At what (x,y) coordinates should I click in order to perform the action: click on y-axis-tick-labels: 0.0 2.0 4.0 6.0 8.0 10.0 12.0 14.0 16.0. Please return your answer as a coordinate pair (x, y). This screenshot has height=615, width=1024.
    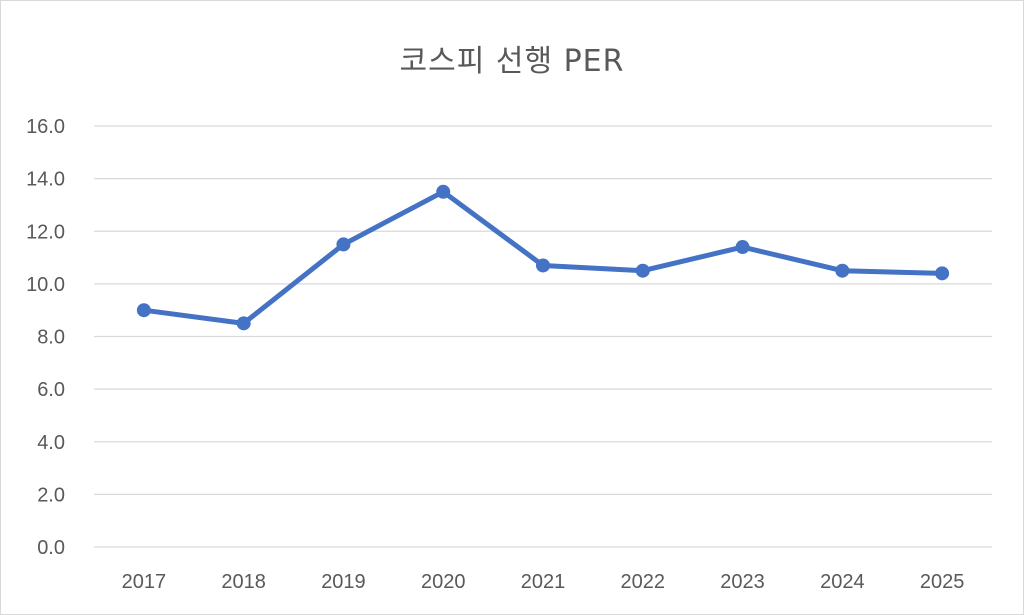
    Looking at the image, I should click on (45, 337).